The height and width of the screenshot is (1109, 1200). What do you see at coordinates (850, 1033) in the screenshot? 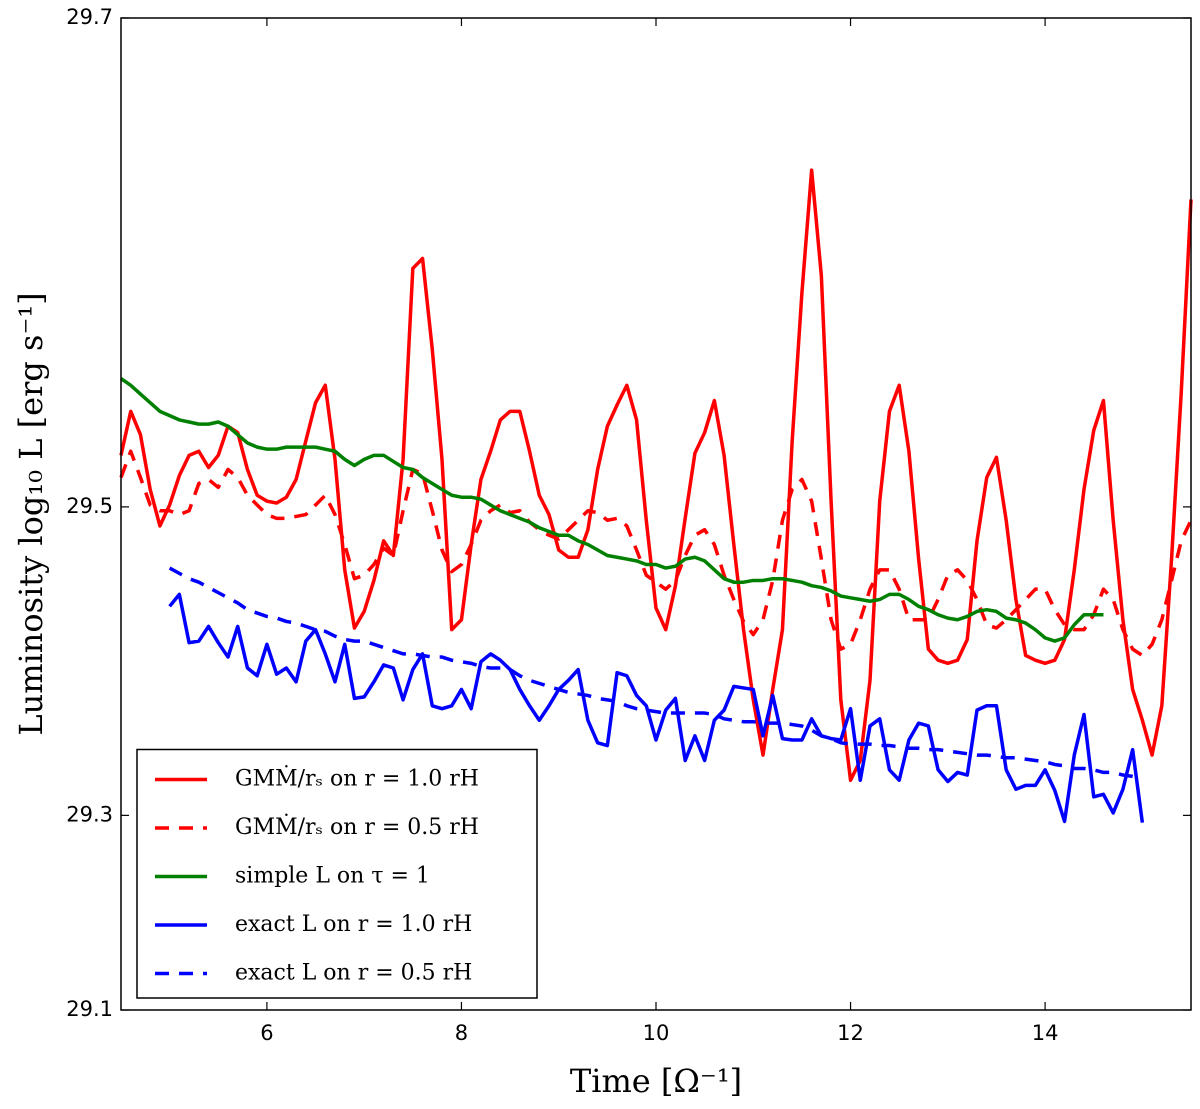
I see `x-tick-label: 12` at bounding box center [850, 1033].